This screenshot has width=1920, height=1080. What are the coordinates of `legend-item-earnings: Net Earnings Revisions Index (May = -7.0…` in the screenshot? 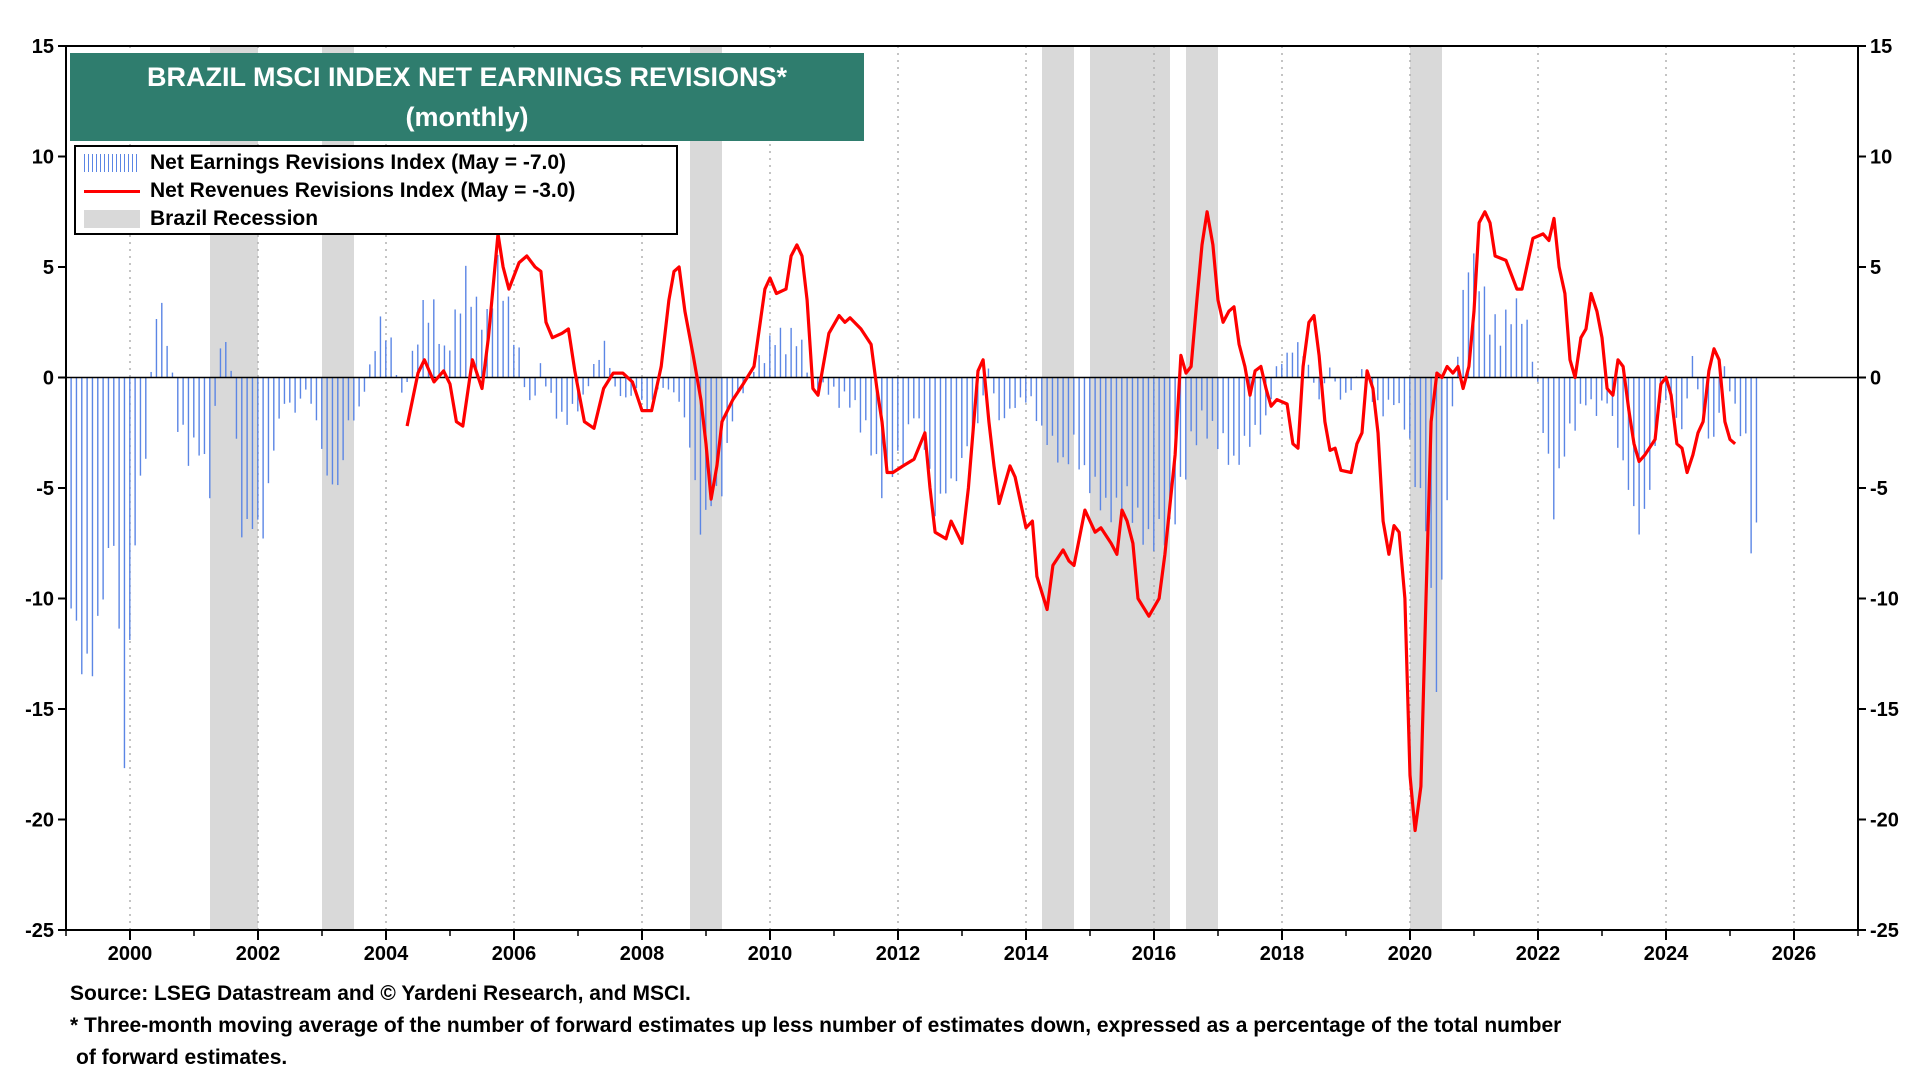 It's located at (325, 163).